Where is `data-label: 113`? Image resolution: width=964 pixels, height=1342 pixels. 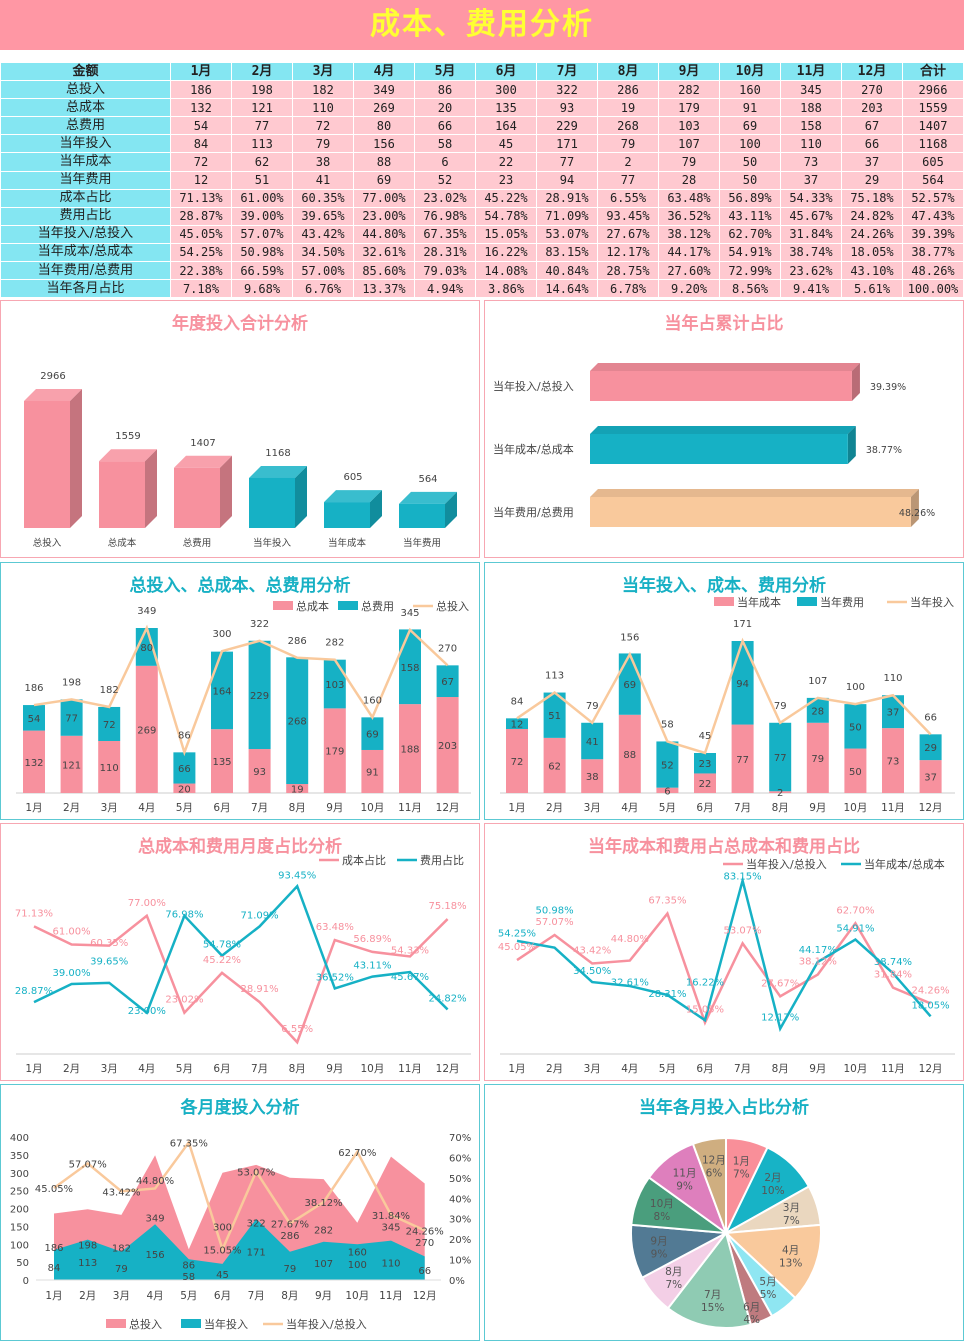
data-label: 113 is located at coordinates (554, 676).